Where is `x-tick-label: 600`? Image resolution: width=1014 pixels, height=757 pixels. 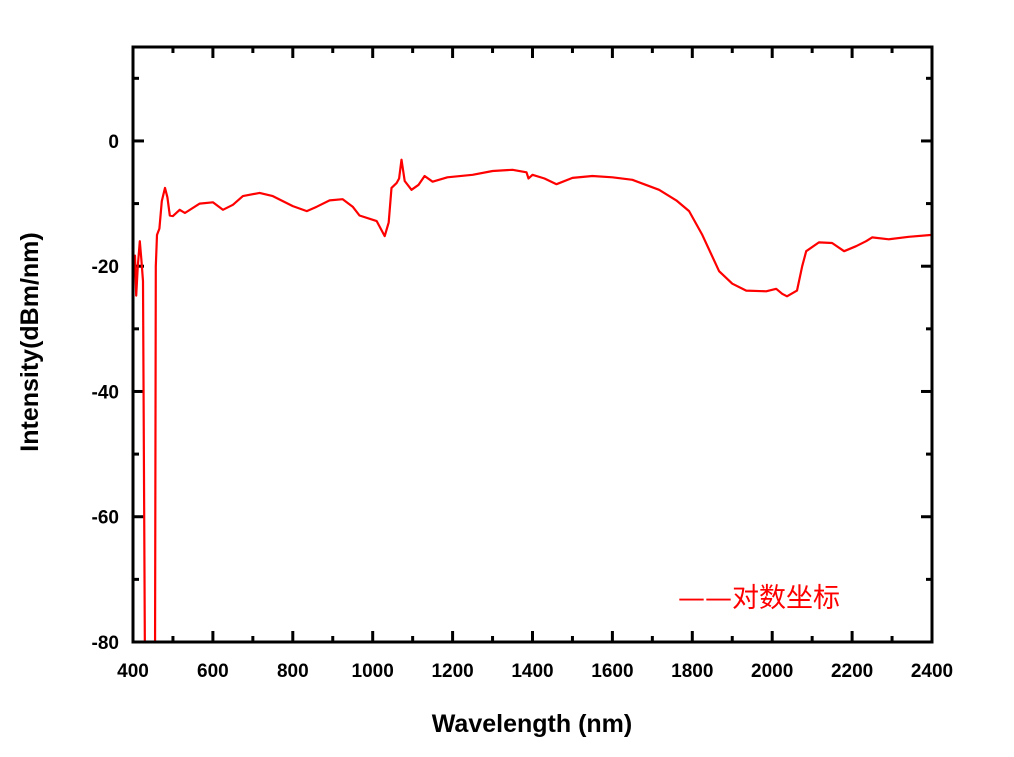 x-tick-label: 600 is located at coordinates (213, 671).